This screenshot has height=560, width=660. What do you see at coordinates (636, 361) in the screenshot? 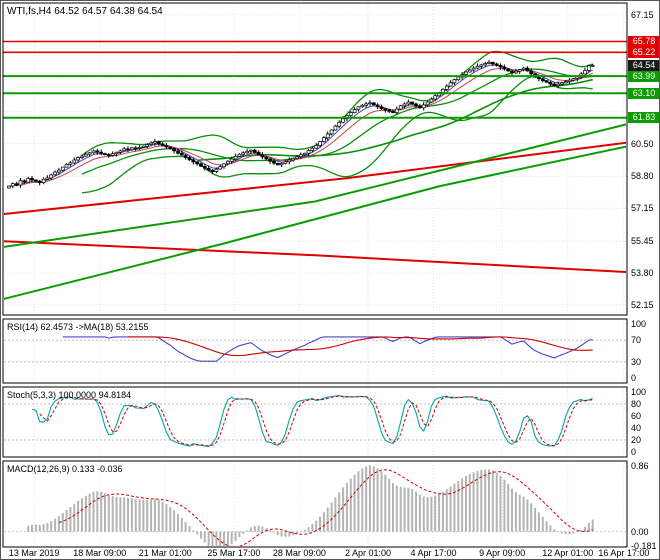
I see `rsi-axis-label: 30` at bounding box center [636, 361].